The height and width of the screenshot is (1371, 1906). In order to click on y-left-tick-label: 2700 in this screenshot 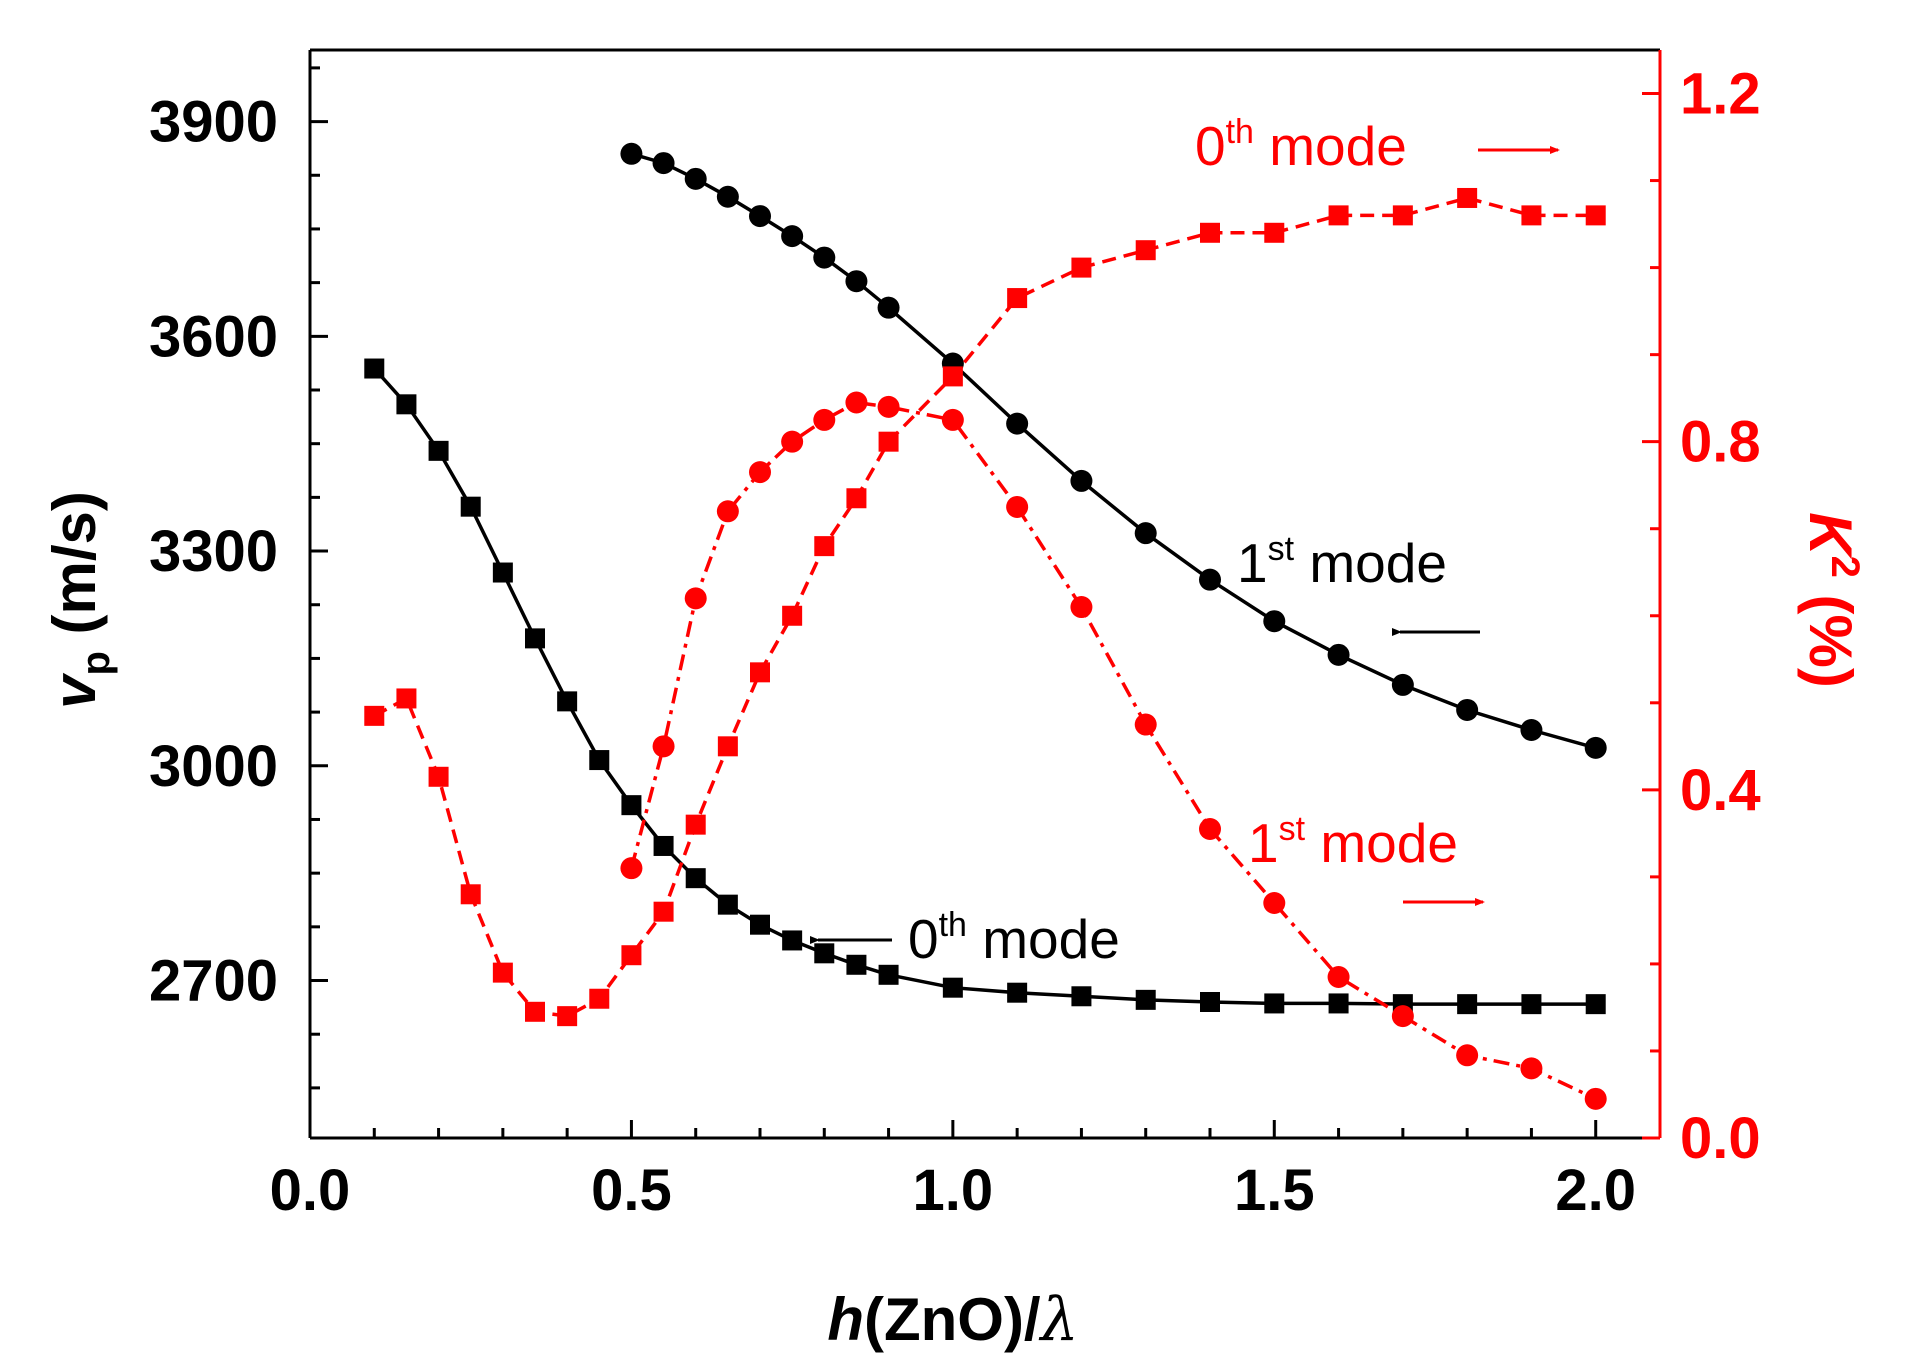, I will do `click(213, 981)`.